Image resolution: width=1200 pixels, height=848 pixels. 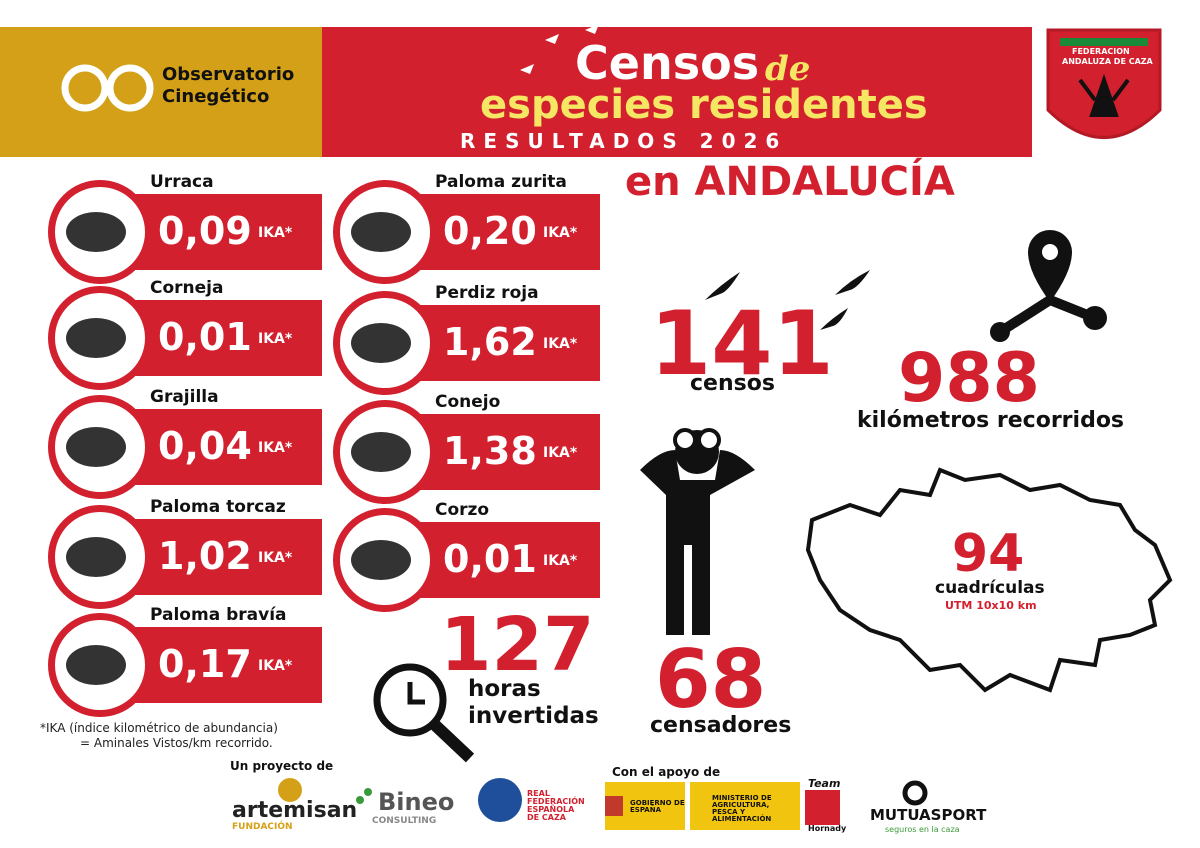 What do you see at coordinates (1048, 286) in the screenshot?
I see `route-icon` at bounding box center [1048, 286].